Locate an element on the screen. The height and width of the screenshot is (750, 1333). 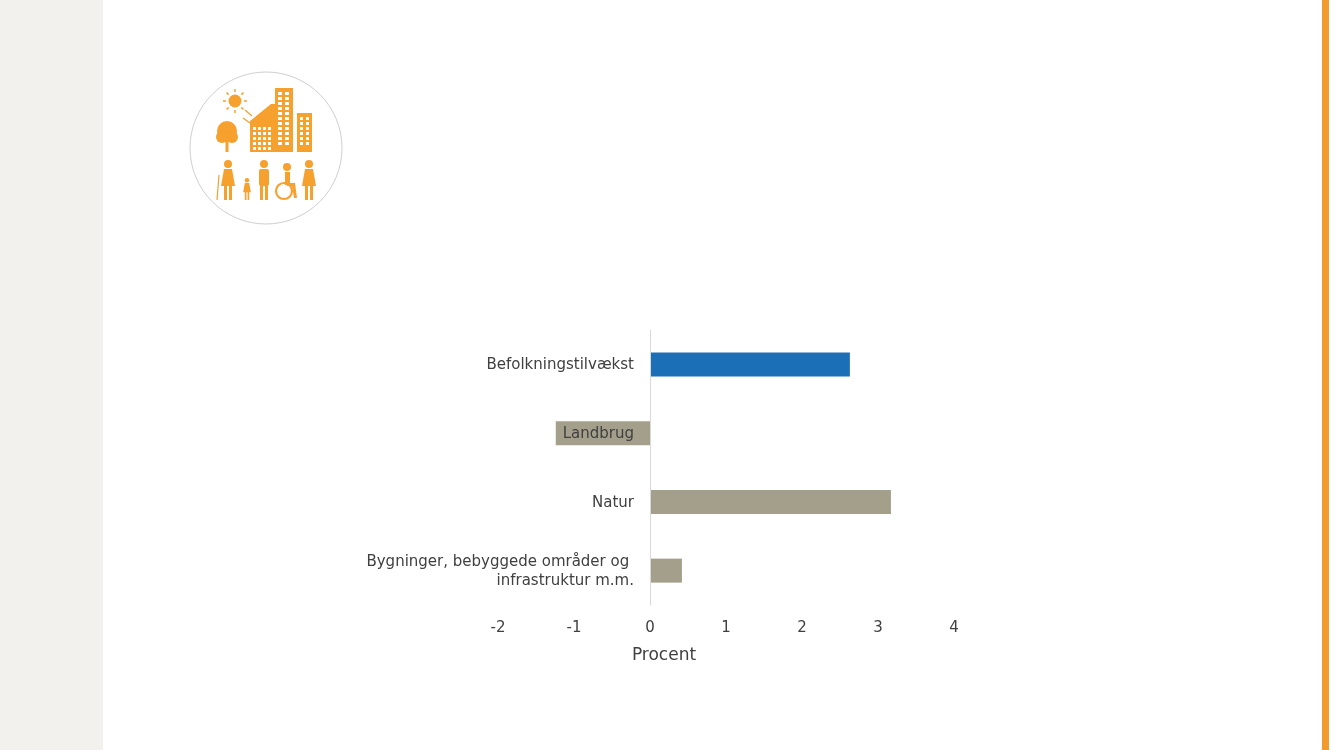
x-tick-label: 3 is located at coordinates (878, 626).